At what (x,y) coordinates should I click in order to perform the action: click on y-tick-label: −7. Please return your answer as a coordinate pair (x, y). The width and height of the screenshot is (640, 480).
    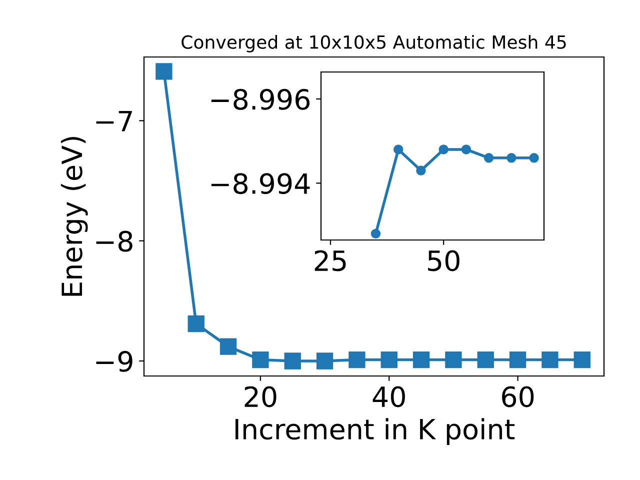
    Looking at the image, I should click on (114, 121).